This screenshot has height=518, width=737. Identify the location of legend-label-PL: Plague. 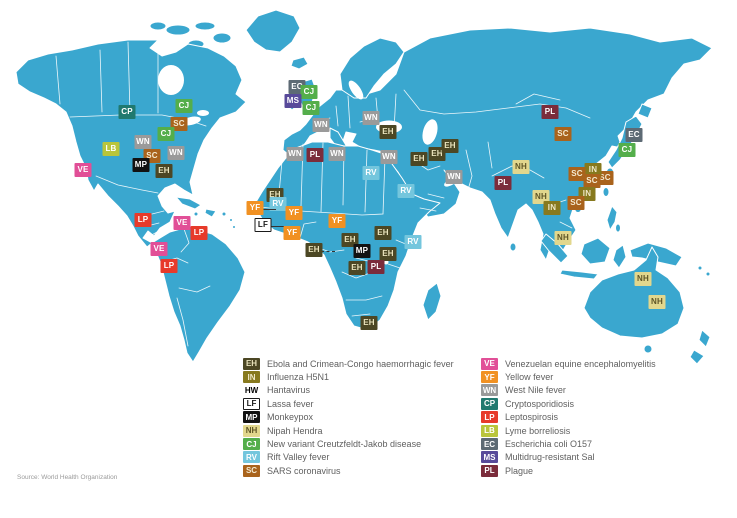
(519, 470).